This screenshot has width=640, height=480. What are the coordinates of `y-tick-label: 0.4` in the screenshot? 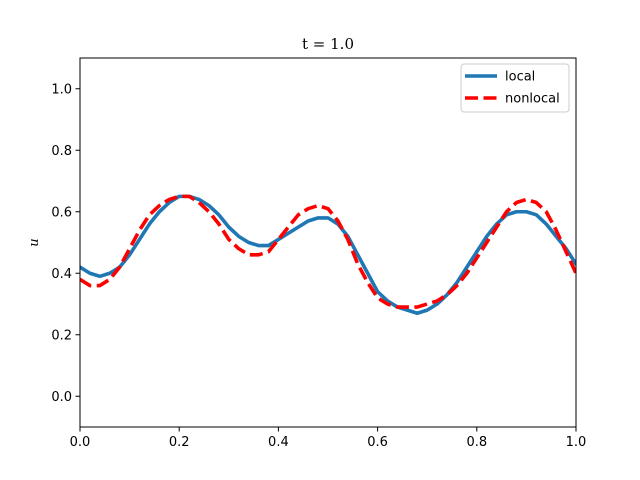 It's located at (61, 274).